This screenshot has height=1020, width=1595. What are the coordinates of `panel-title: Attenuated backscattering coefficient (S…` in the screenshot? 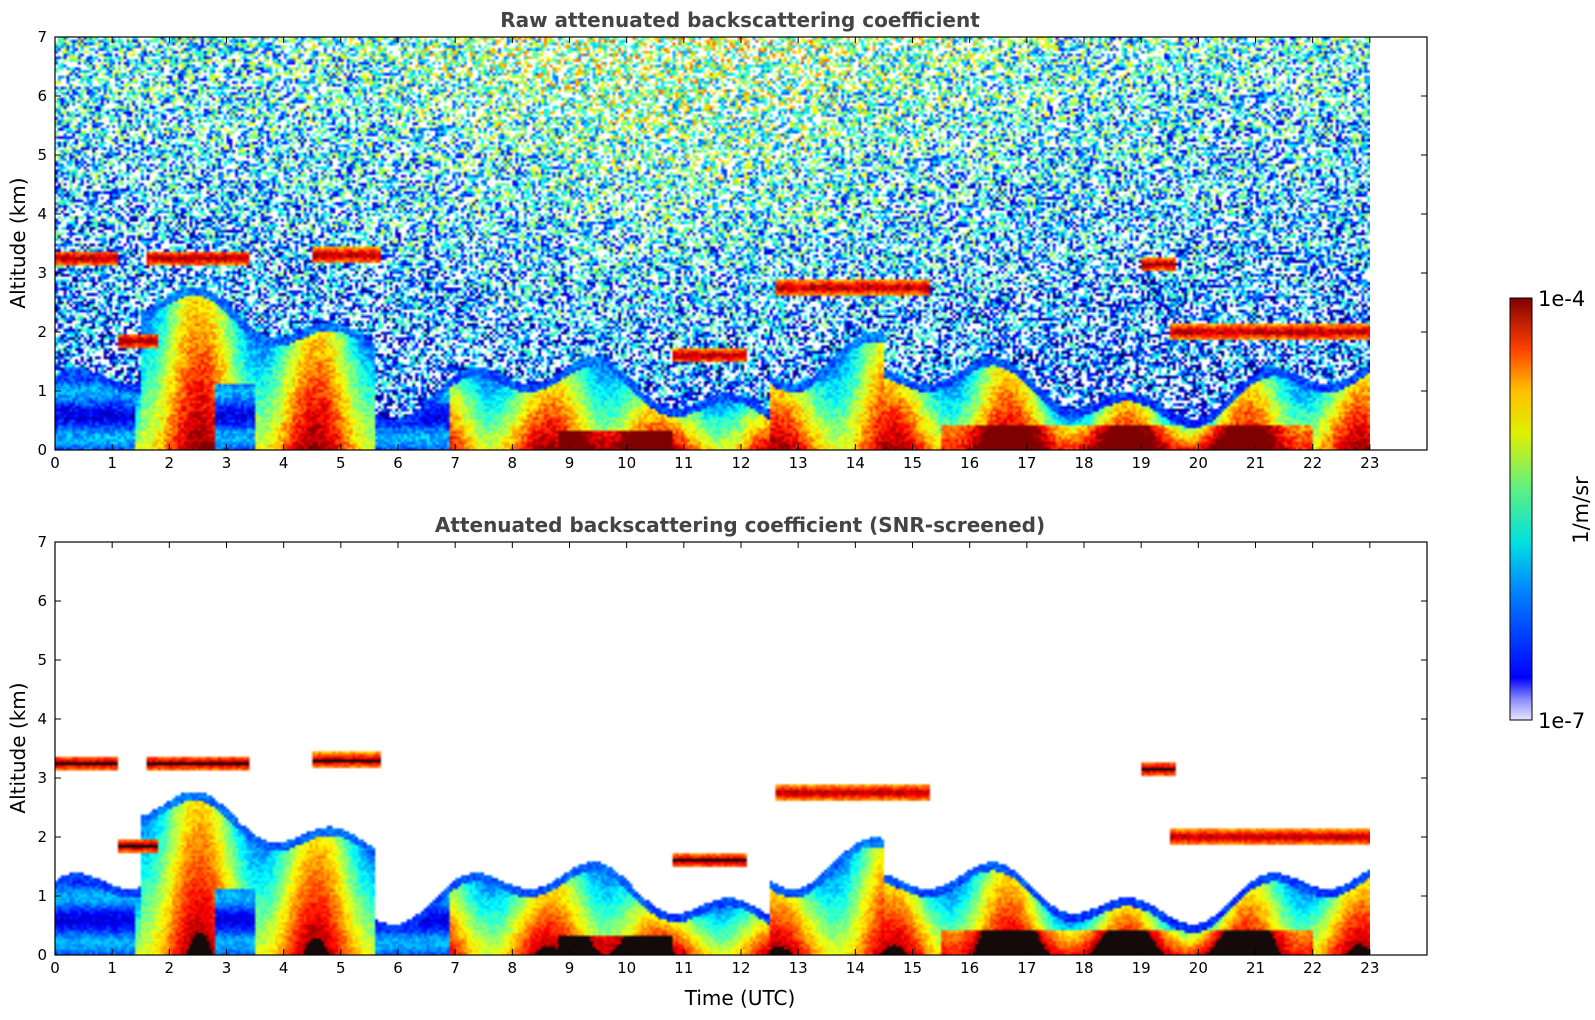 It's located at (740, 525).